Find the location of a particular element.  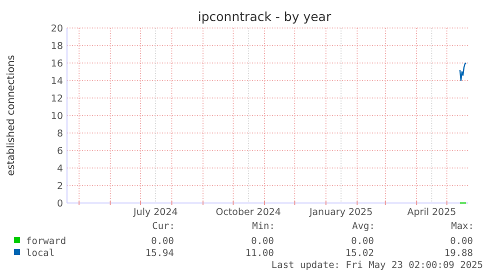

y-tick-label: 2 is located at coordinates (59, 186).